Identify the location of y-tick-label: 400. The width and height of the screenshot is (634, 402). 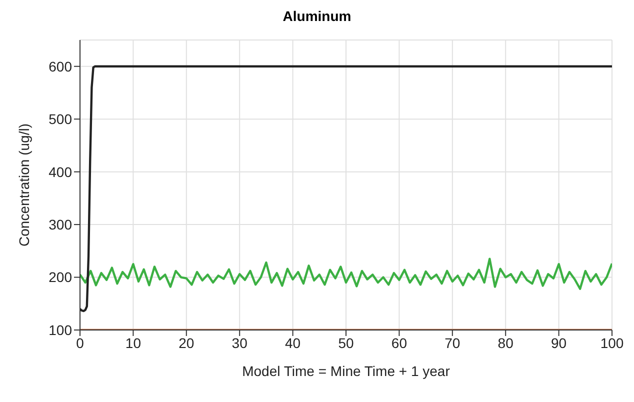
(60, 172).